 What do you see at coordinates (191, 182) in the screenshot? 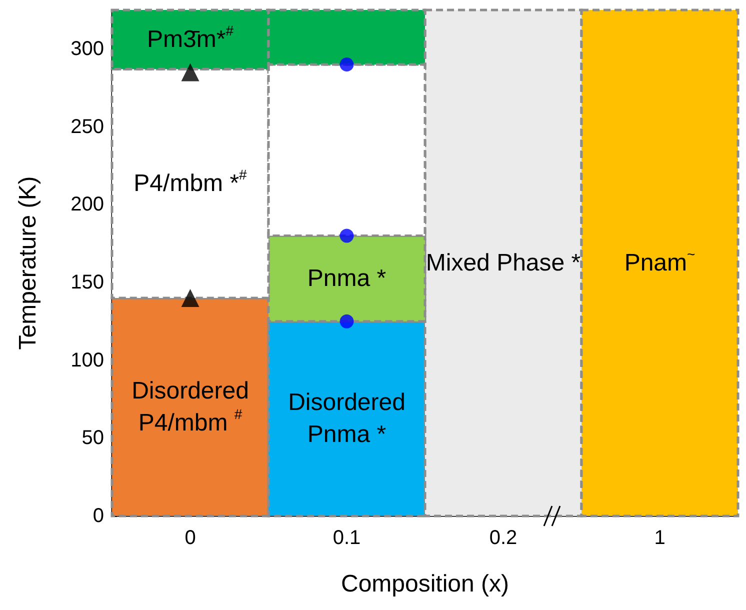
I see `data-label: P4/mbm *#` at bounding box center [191, 182].